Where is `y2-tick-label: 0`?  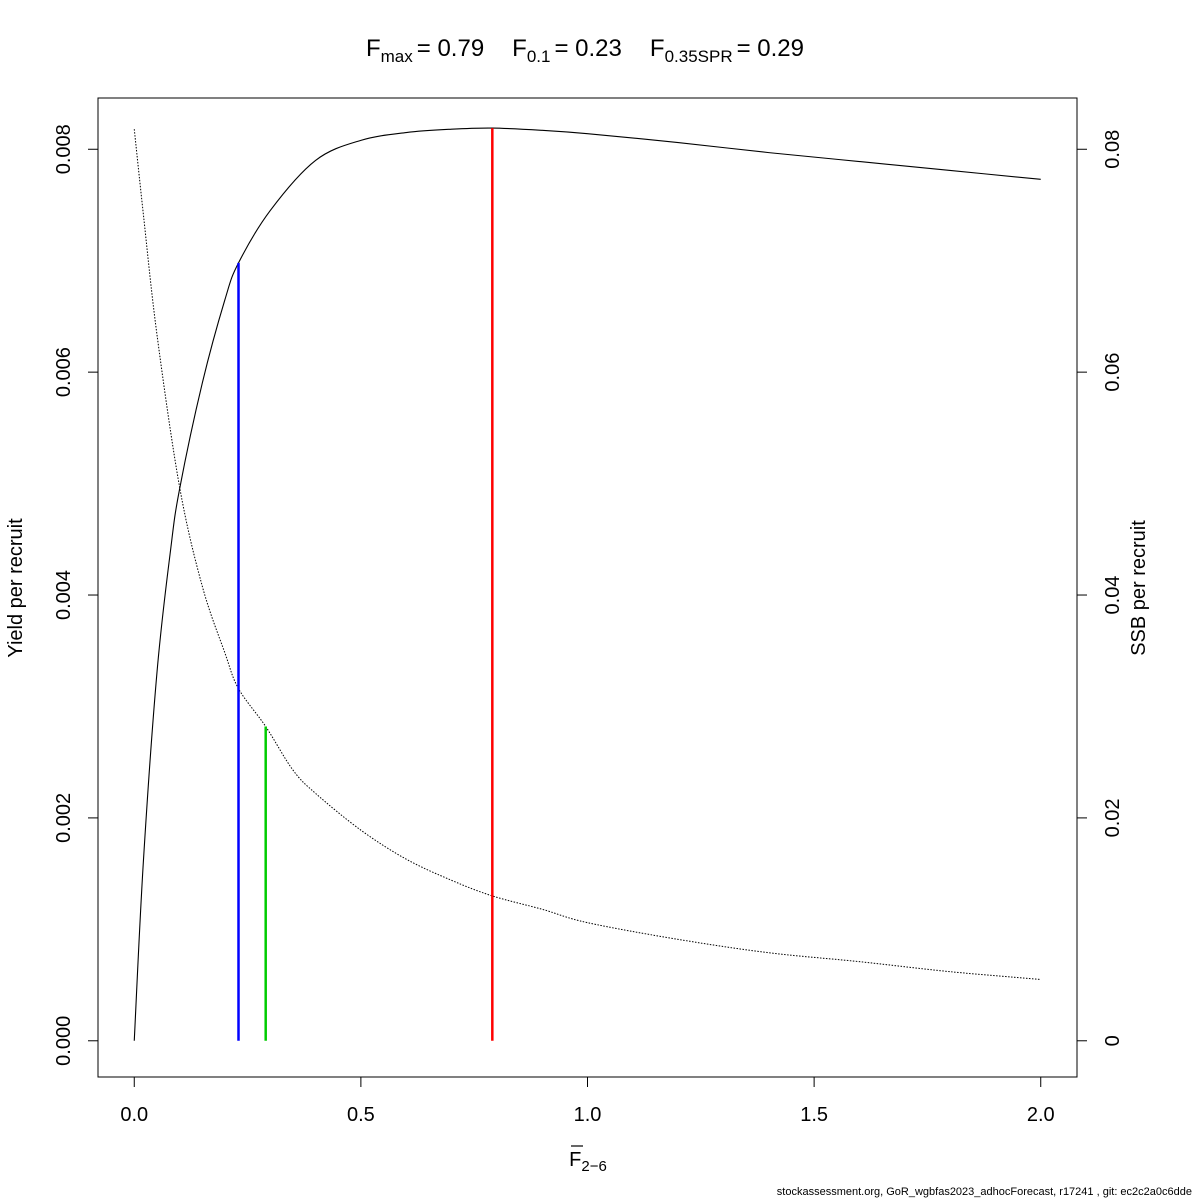 y2-tick-label: 0 is located at coordinates (1113, 1040).